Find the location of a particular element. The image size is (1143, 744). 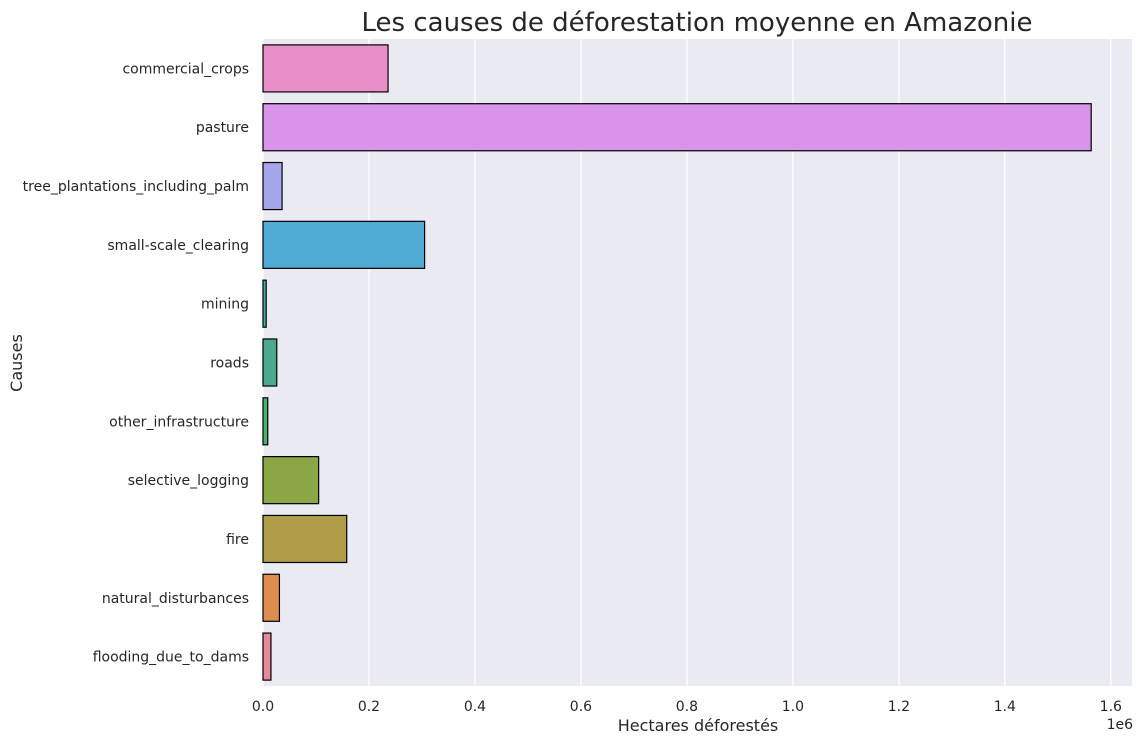

x-axis-scale-label: 1e6 is located at coordinates (1120, 725).